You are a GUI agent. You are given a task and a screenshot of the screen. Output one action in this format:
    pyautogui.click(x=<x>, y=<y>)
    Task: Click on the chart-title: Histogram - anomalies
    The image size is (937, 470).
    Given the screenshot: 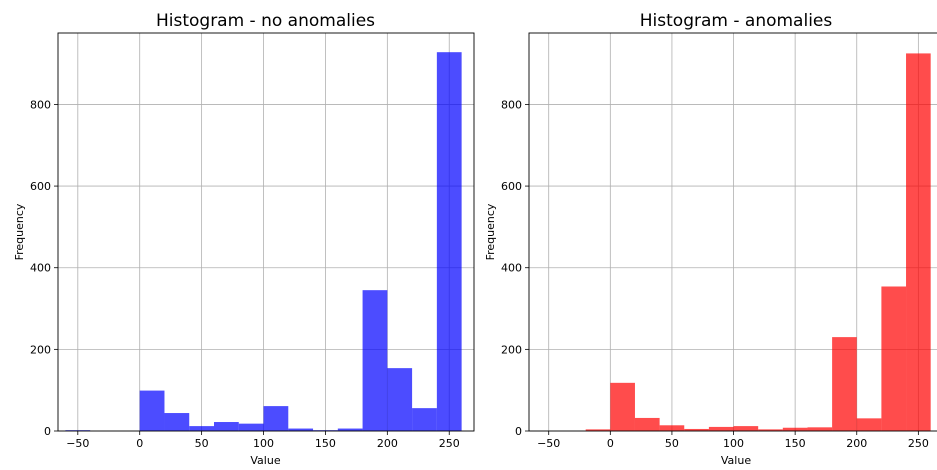 What is the action you would take?
    pyautogui.click(x=736, y=21)
    